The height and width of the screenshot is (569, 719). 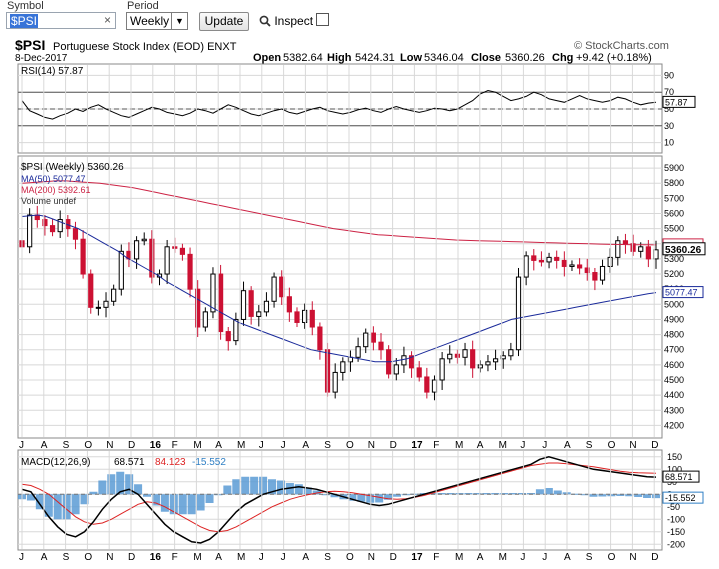 What do you see at coordinates (283, 445) in the screenshot?
I see `x-tick-label: J` at bounding box center [283, 445].